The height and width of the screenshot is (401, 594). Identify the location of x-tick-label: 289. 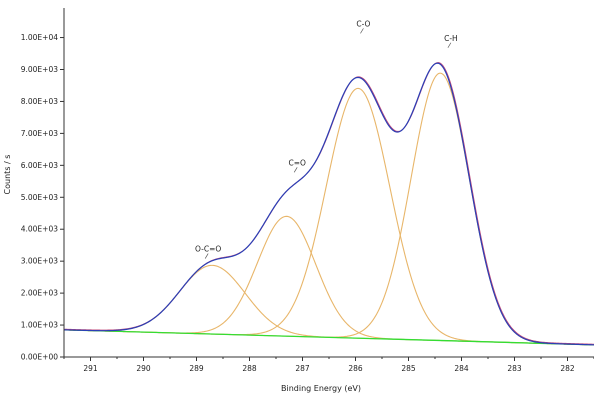
(196, 368).